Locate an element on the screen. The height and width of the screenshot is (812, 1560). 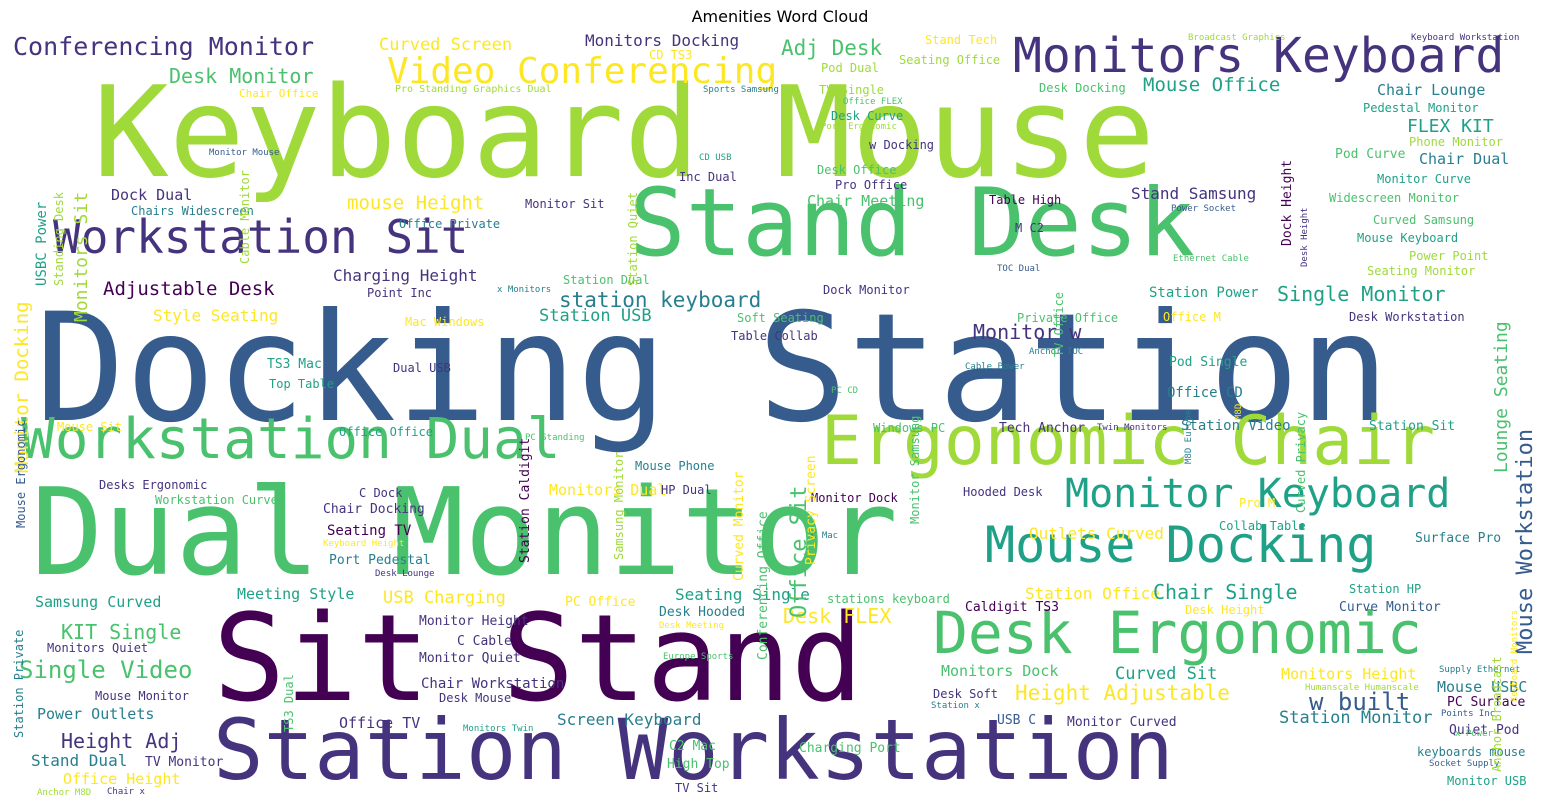
cloud-word-m-c2: M C2 is located at coordinates (1029, 228).